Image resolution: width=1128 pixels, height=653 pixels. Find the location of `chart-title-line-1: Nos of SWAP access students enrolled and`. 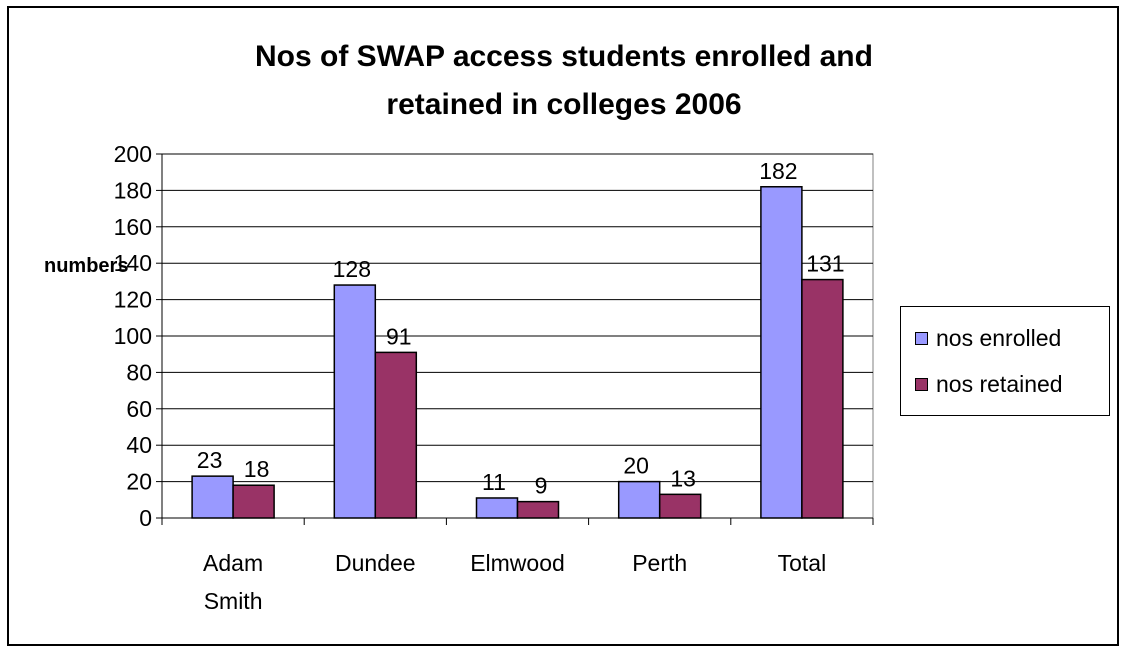

chart-title-line-1: Nos of SWAP access students enrolled and is located at coordinates (564, 56).